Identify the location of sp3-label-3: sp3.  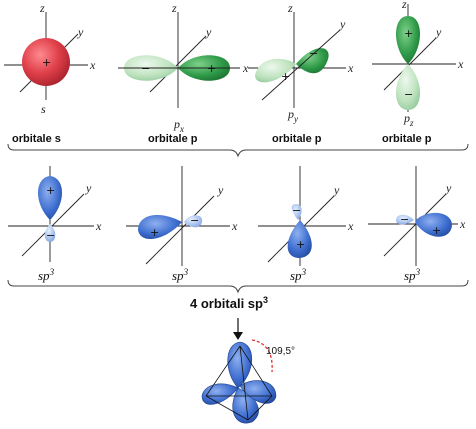
(298, 275).